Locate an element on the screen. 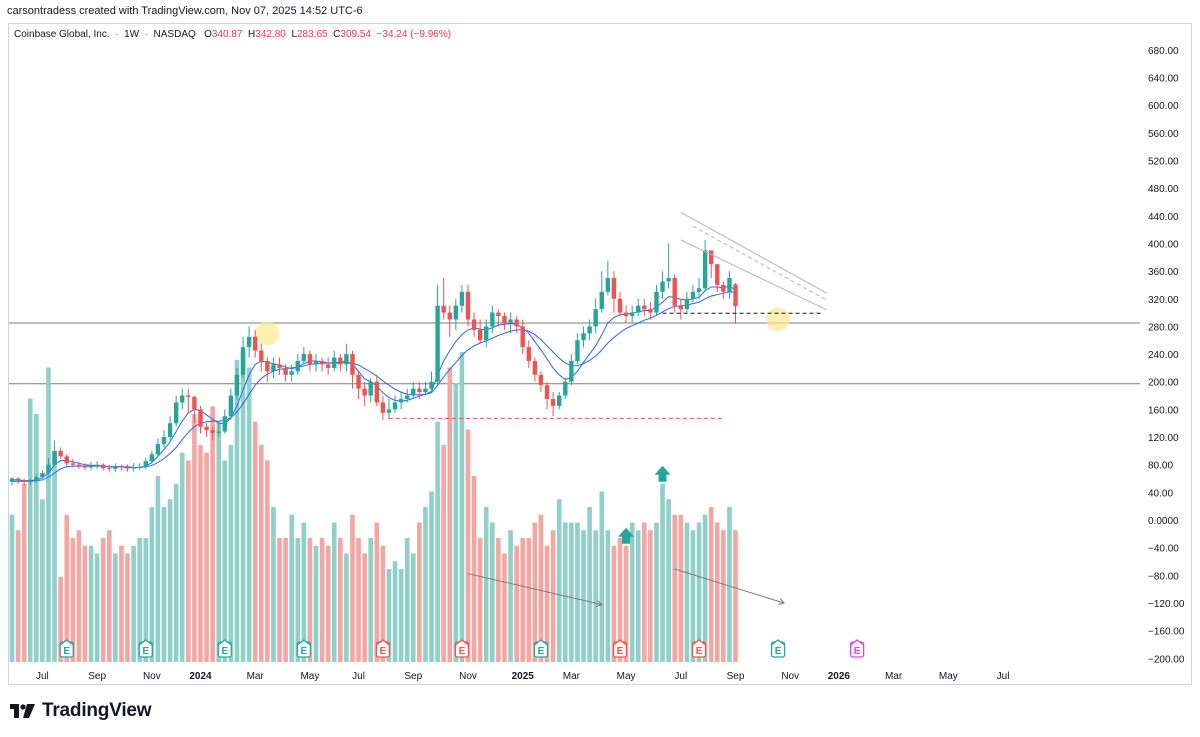 This screenshot has width=1200, height=737. interval-label: 1W is located at coordinates (132, 34).